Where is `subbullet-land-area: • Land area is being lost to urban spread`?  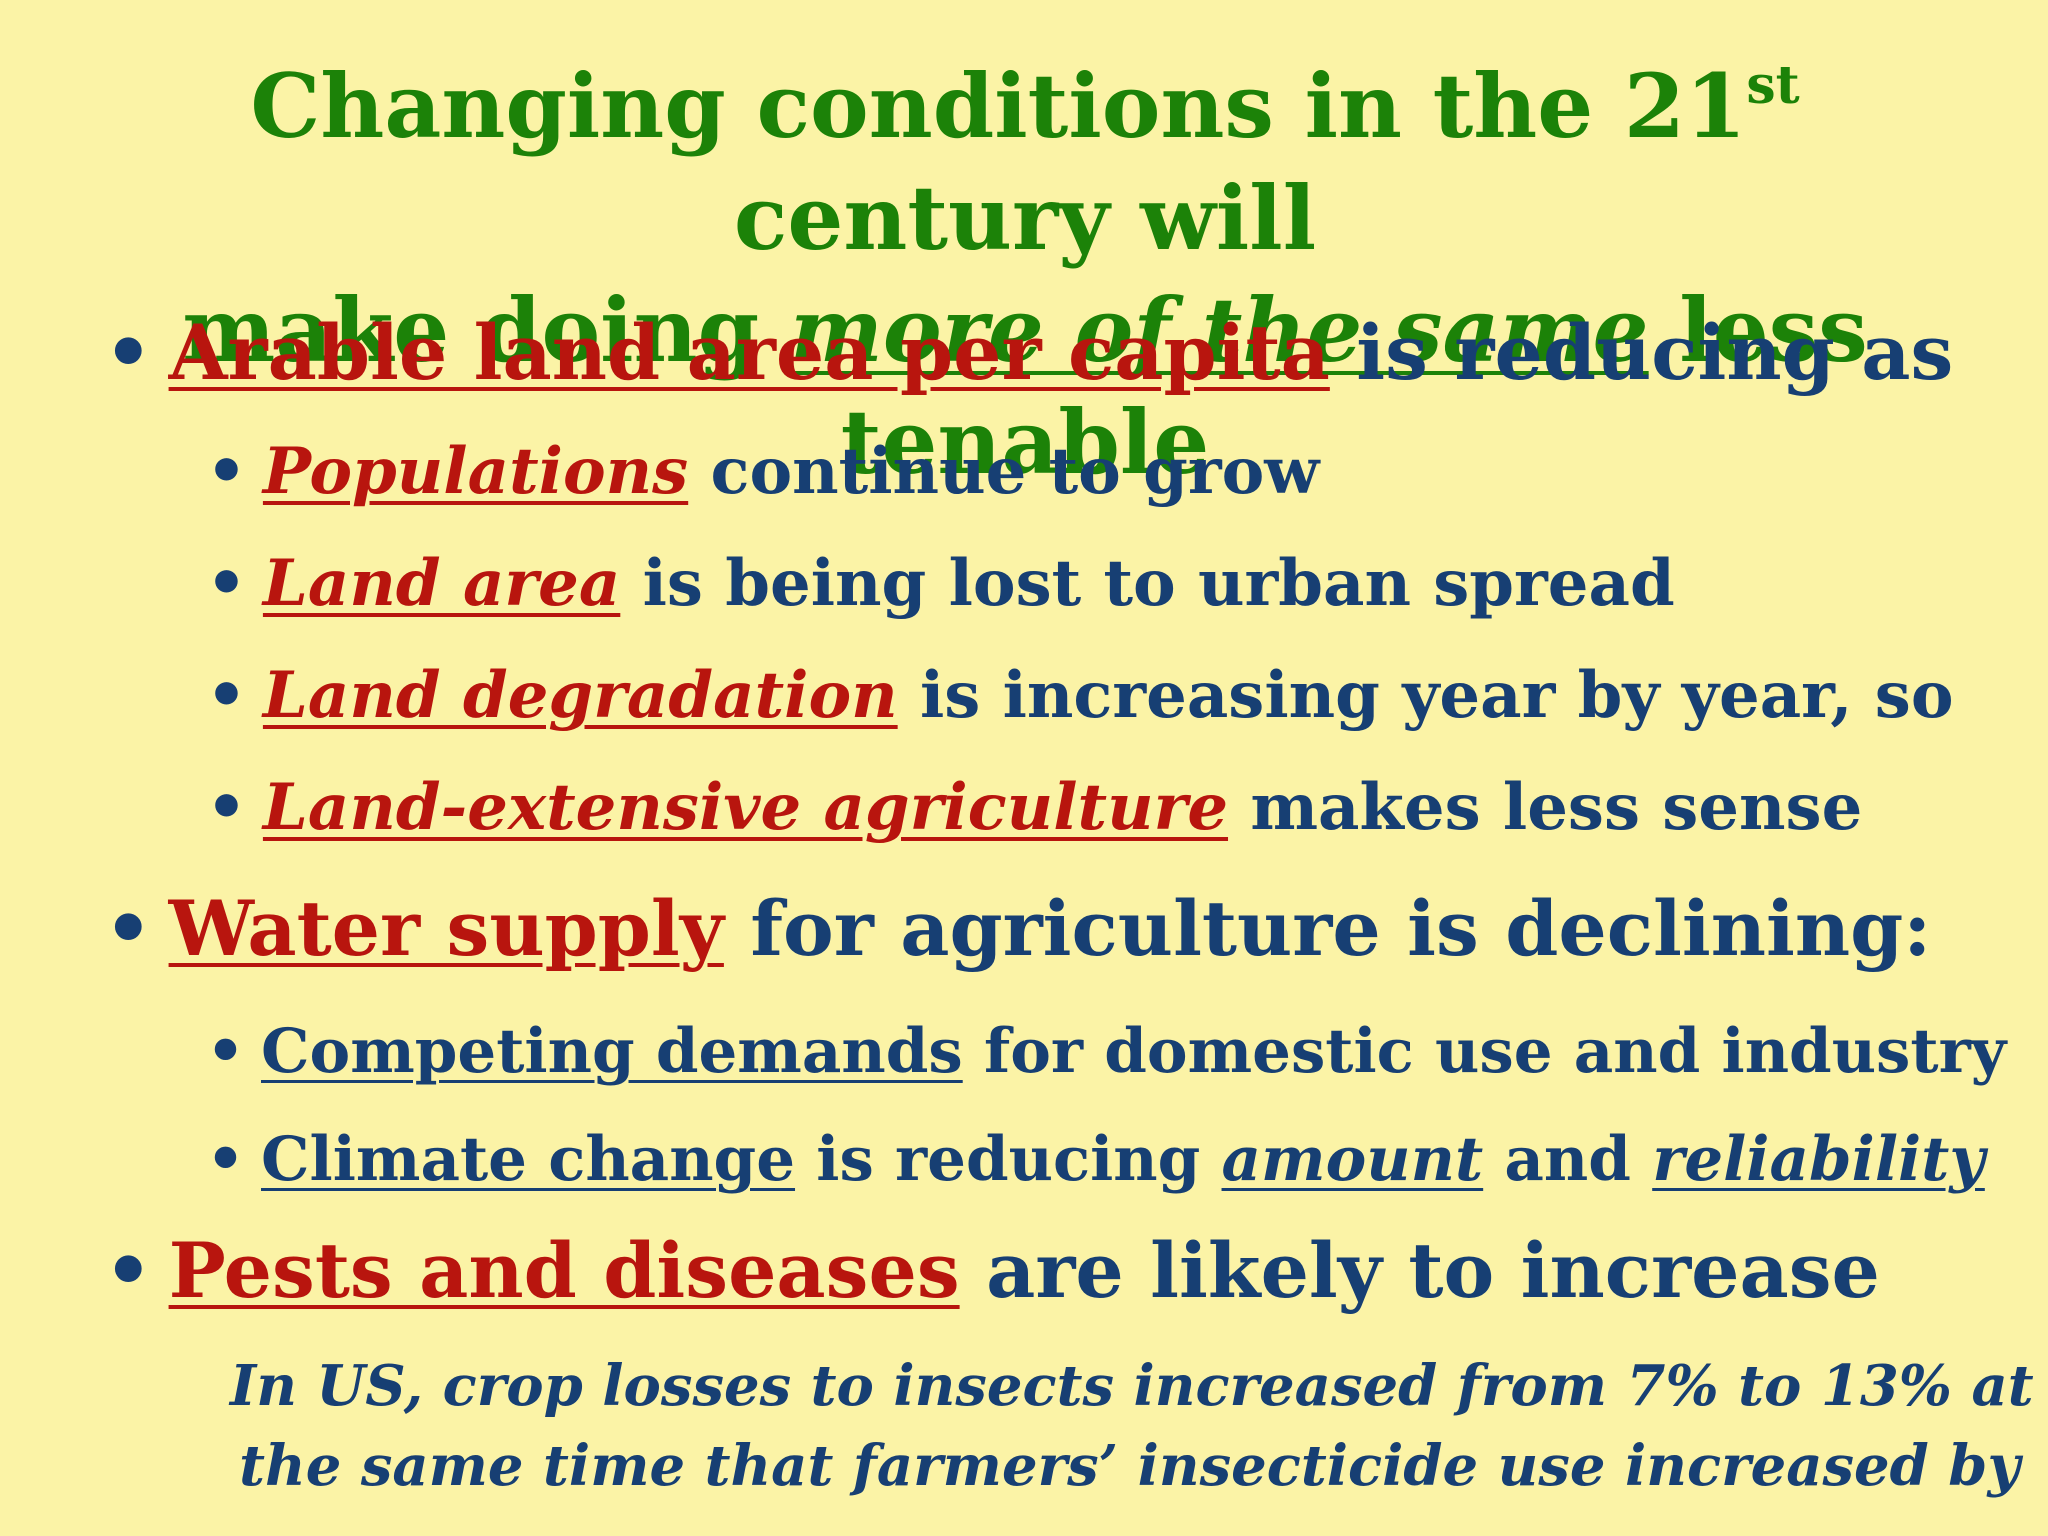
subbullet-land-area: • Land area is being lost to urban spread is located at coordinates (940, 583).